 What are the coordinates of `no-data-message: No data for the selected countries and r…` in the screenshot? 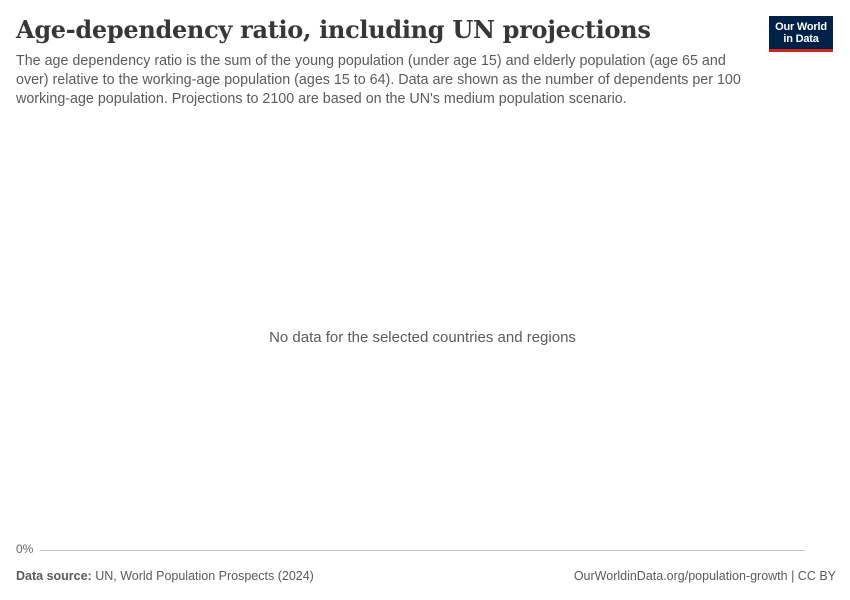 It's located at (422, 337).